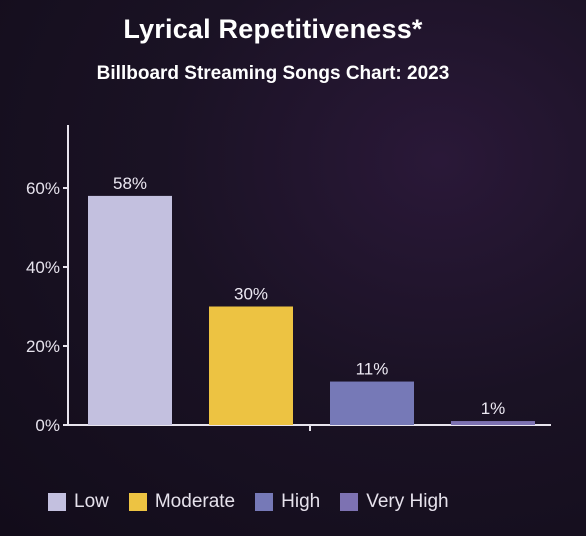 Image resolution: width=586 pixels, height=536 pixels. What do you see at coordinates (251, 294) in the screenshot?
I see `data-label: 30%` at bounding box center [251, 294].